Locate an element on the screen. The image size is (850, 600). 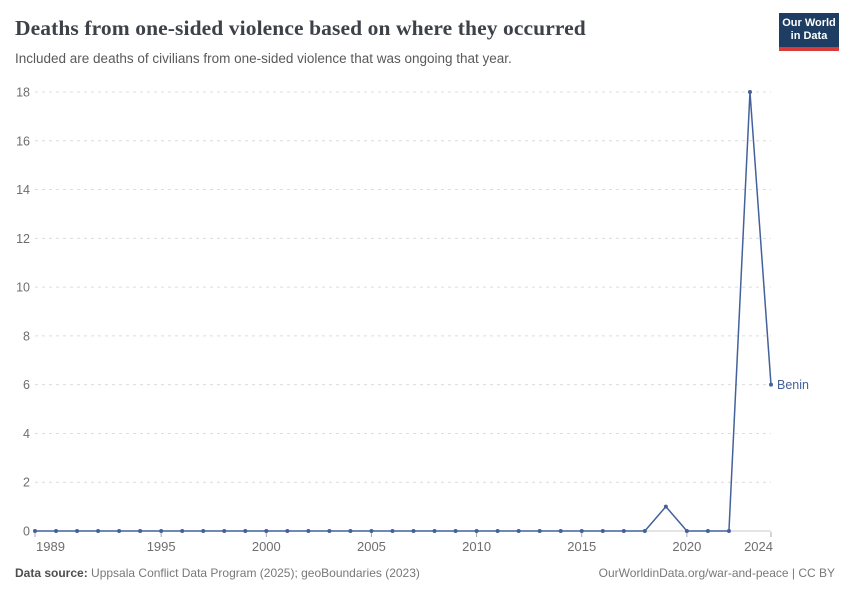
x-tick-label: 2024 is located at coordinates (758, 546).